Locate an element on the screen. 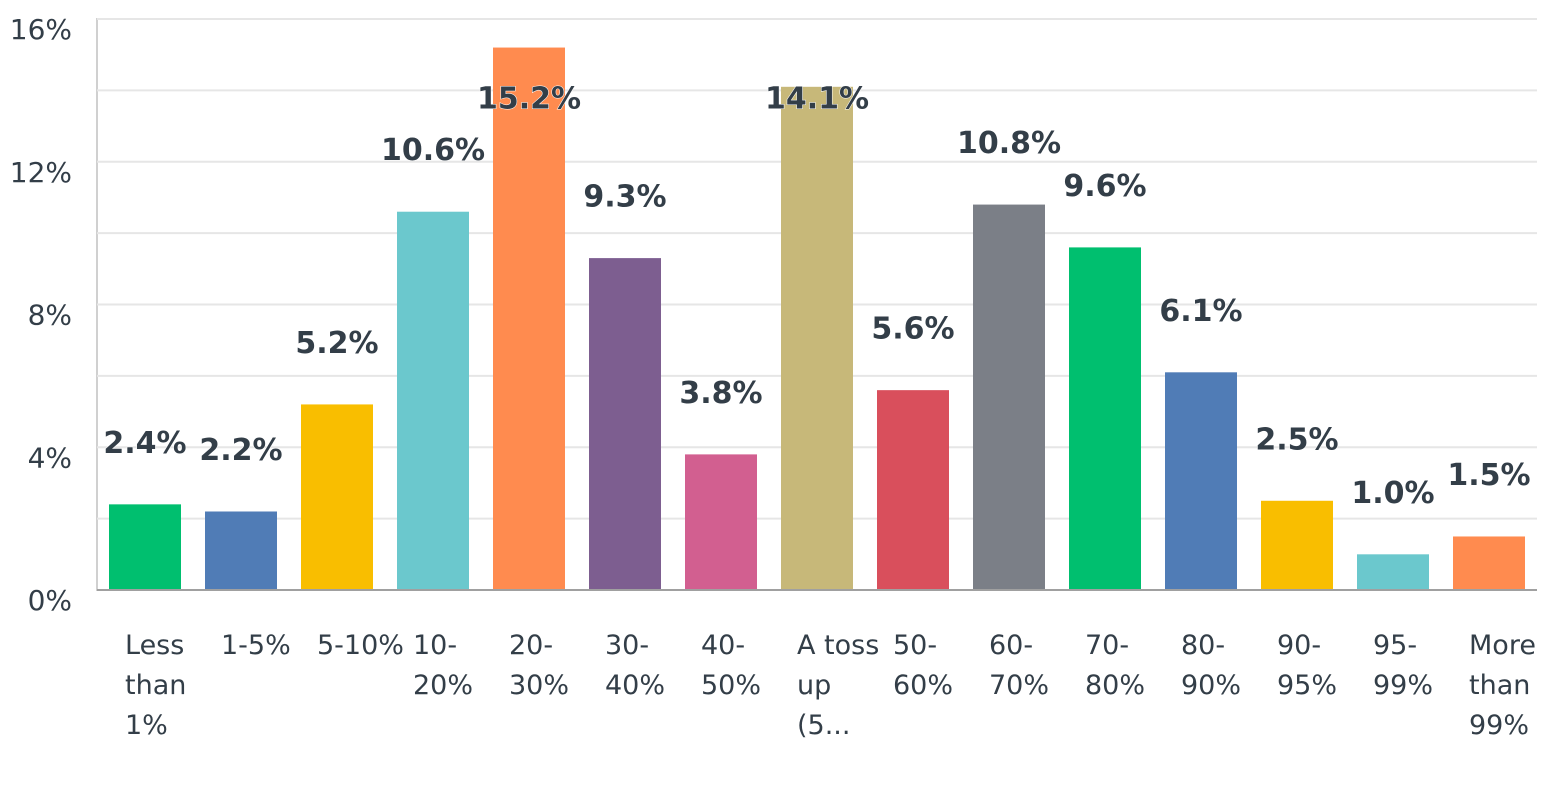  x-tick-label: More than 99% is located at coordinates (1502, 685).